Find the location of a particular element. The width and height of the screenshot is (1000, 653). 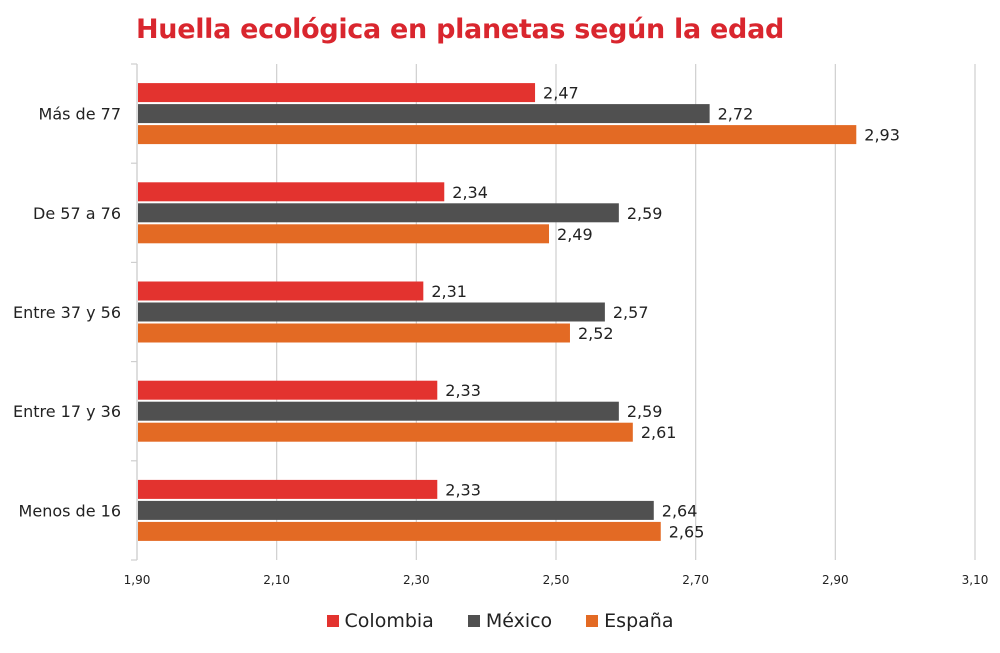

data-label: 2,72 is located at coordinates (736, 114).